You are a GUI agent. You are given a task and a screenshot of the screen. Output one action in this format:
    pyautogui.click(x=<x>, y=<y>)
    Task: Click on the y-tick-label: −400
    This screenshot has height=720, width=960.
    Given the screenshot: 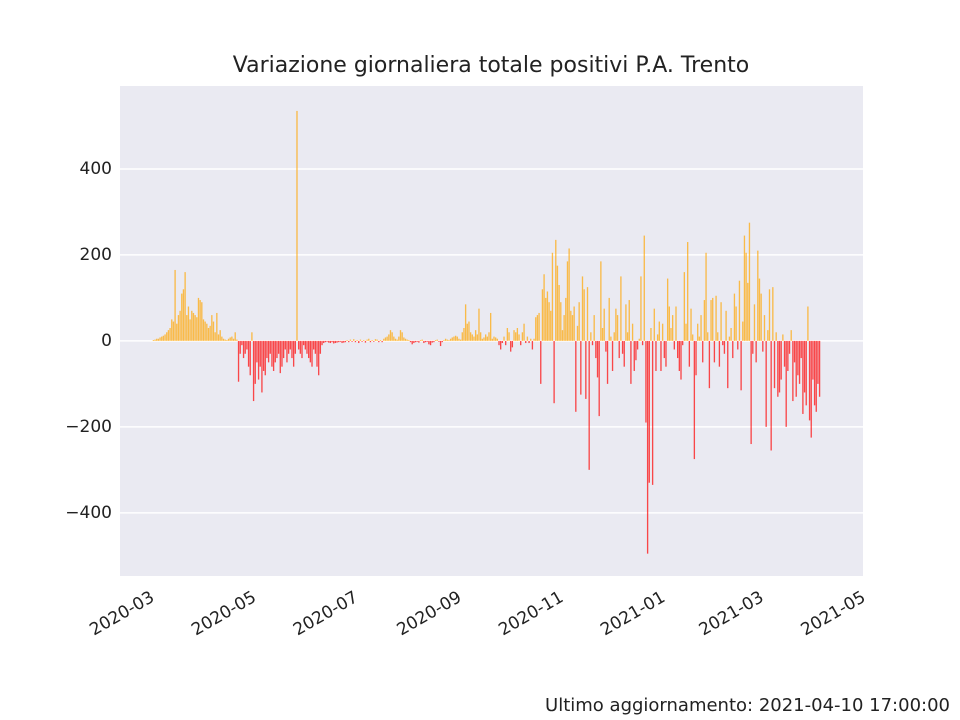 What is the action you would take?
    pyautogui.click(x=88, y=513)
    